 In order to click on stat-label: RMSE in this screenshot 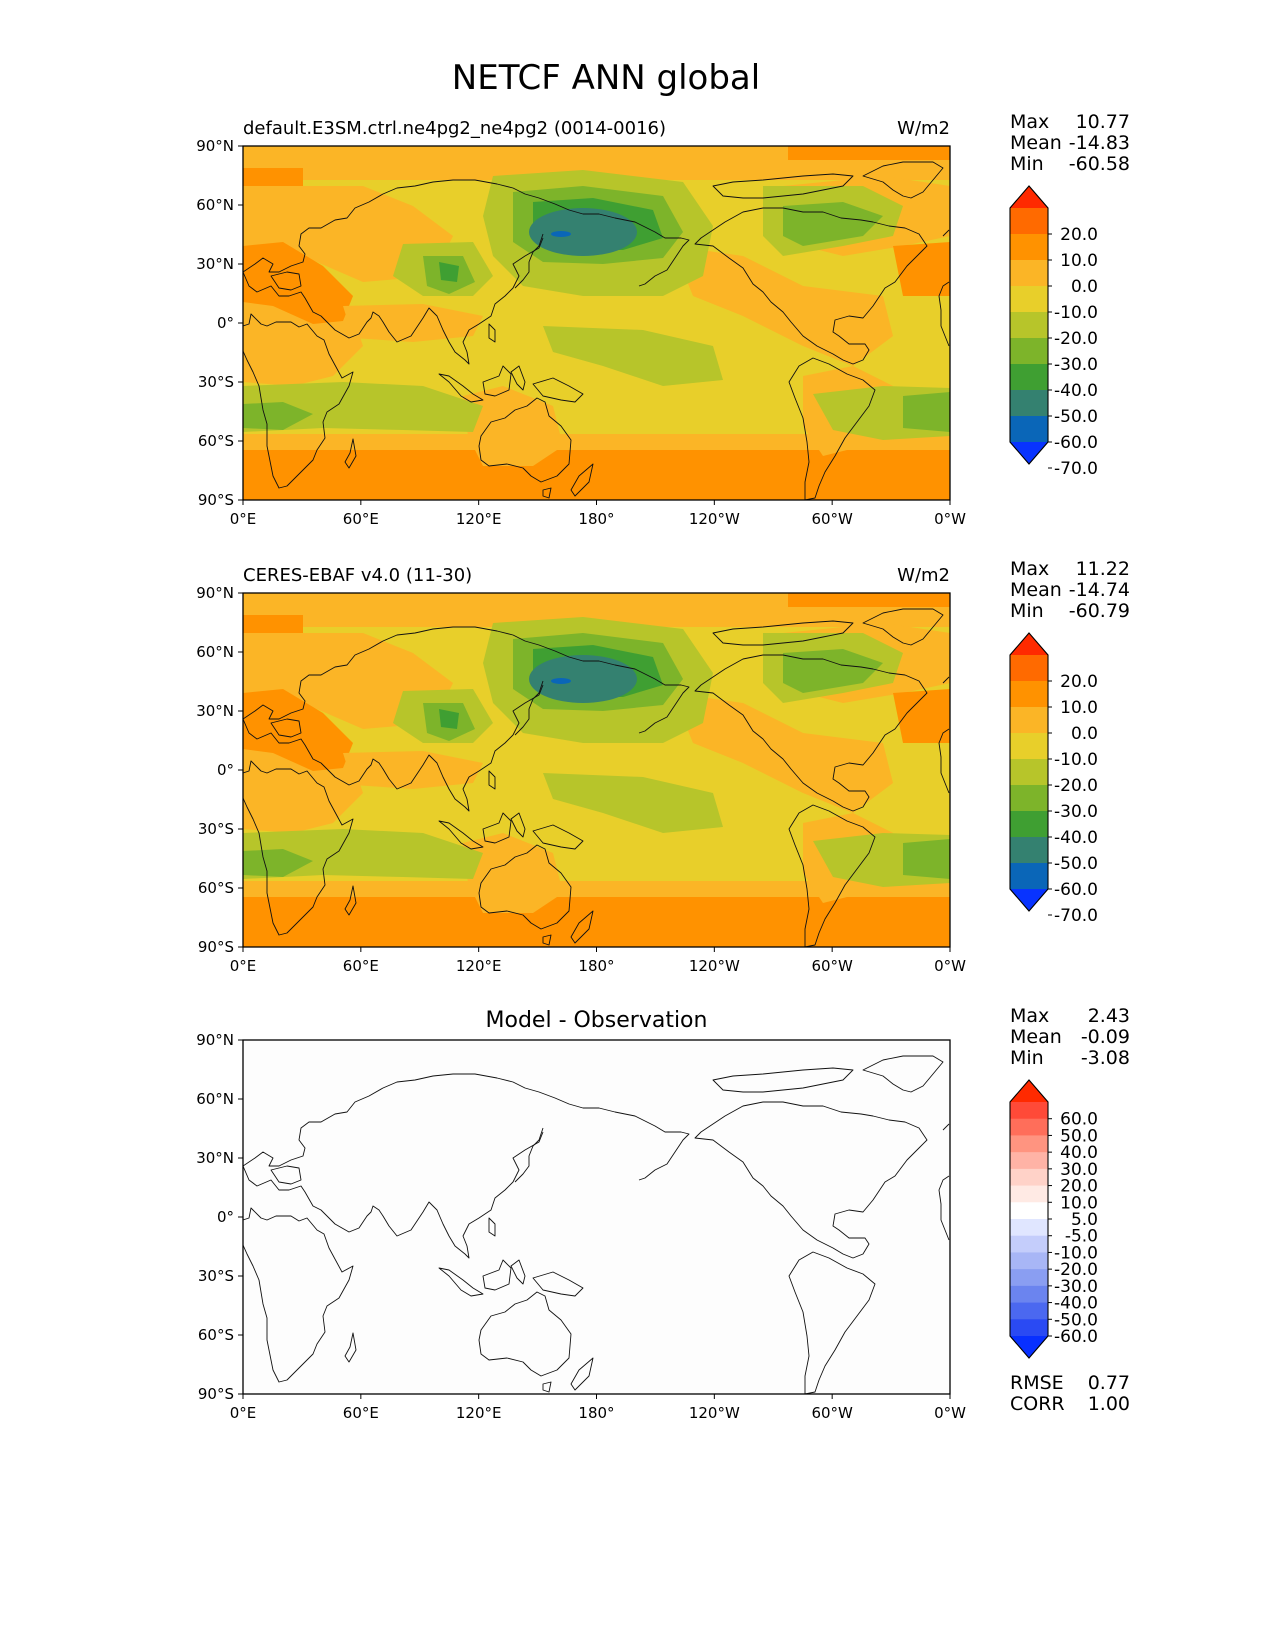, I will do `click(1037, 1383)`.